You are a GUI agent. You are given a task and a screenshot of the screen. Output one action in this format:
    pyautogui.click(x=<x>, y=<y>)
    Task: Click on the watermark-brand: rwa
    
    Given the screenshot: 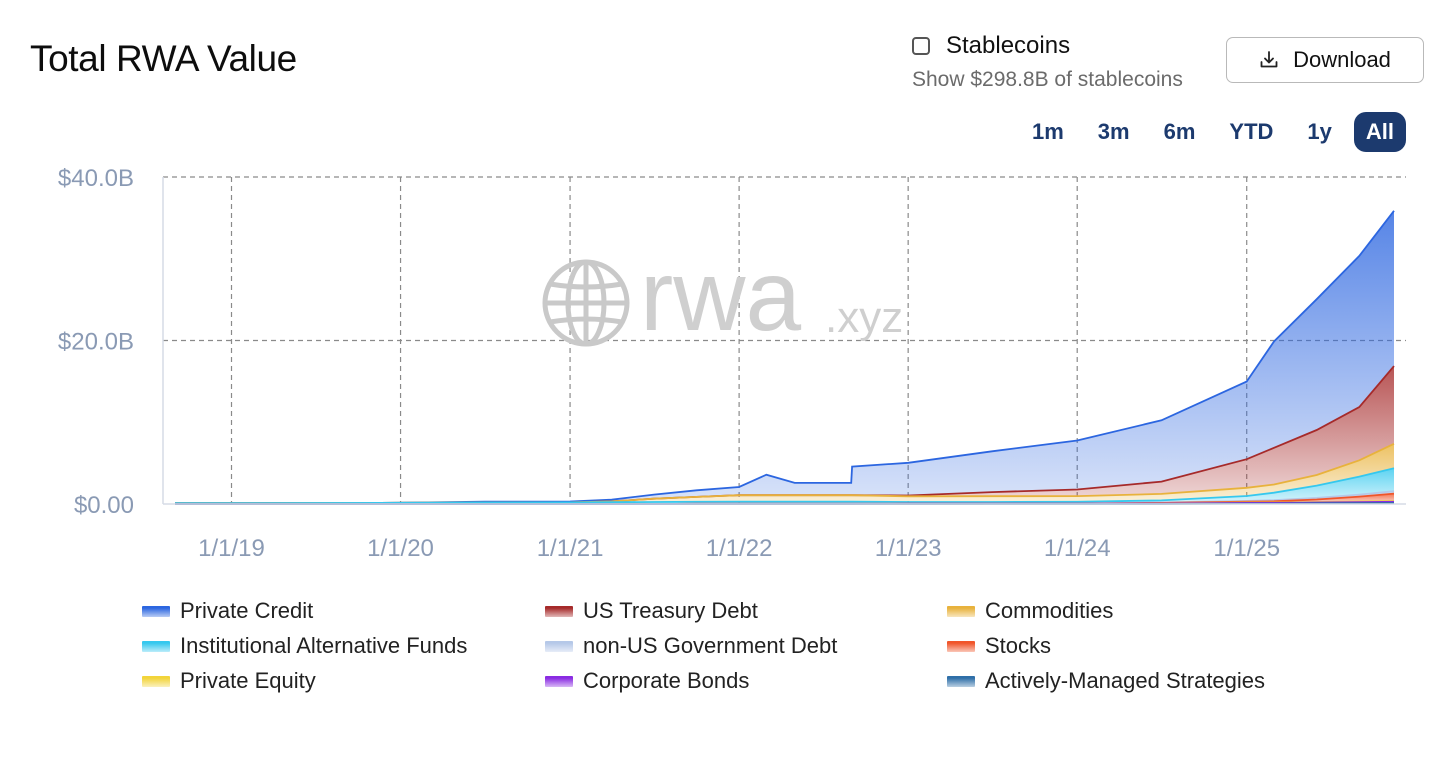 What is the action you would take?
    pyautogui.click(x=721, y=296)
    